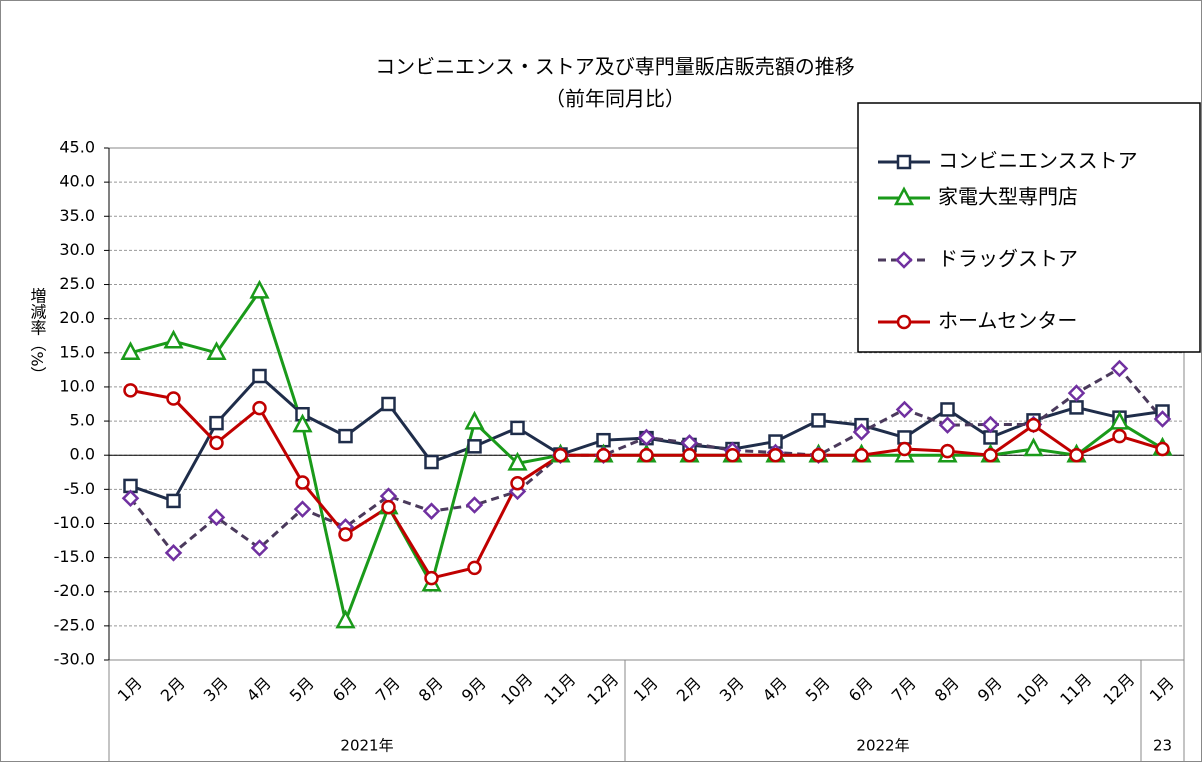  Describe the element at coordinates (77, 317) in the screenshot. I see `y-tick-label: 20.0` at that location.